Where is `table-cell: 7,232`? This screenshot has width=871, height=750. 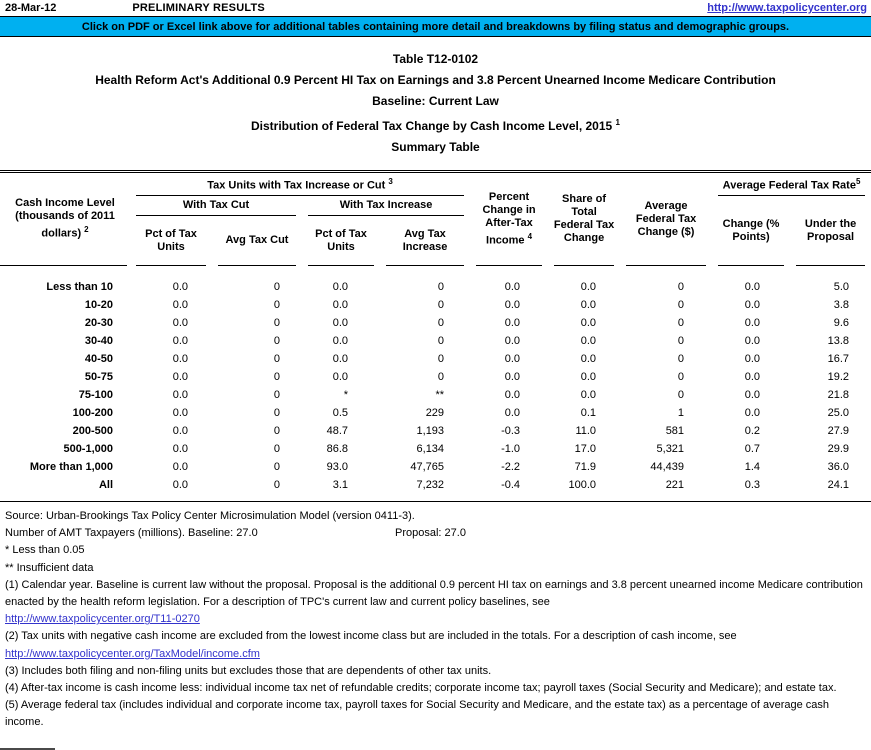
table-cell: 7,232 is located at coordinates (430, 484).